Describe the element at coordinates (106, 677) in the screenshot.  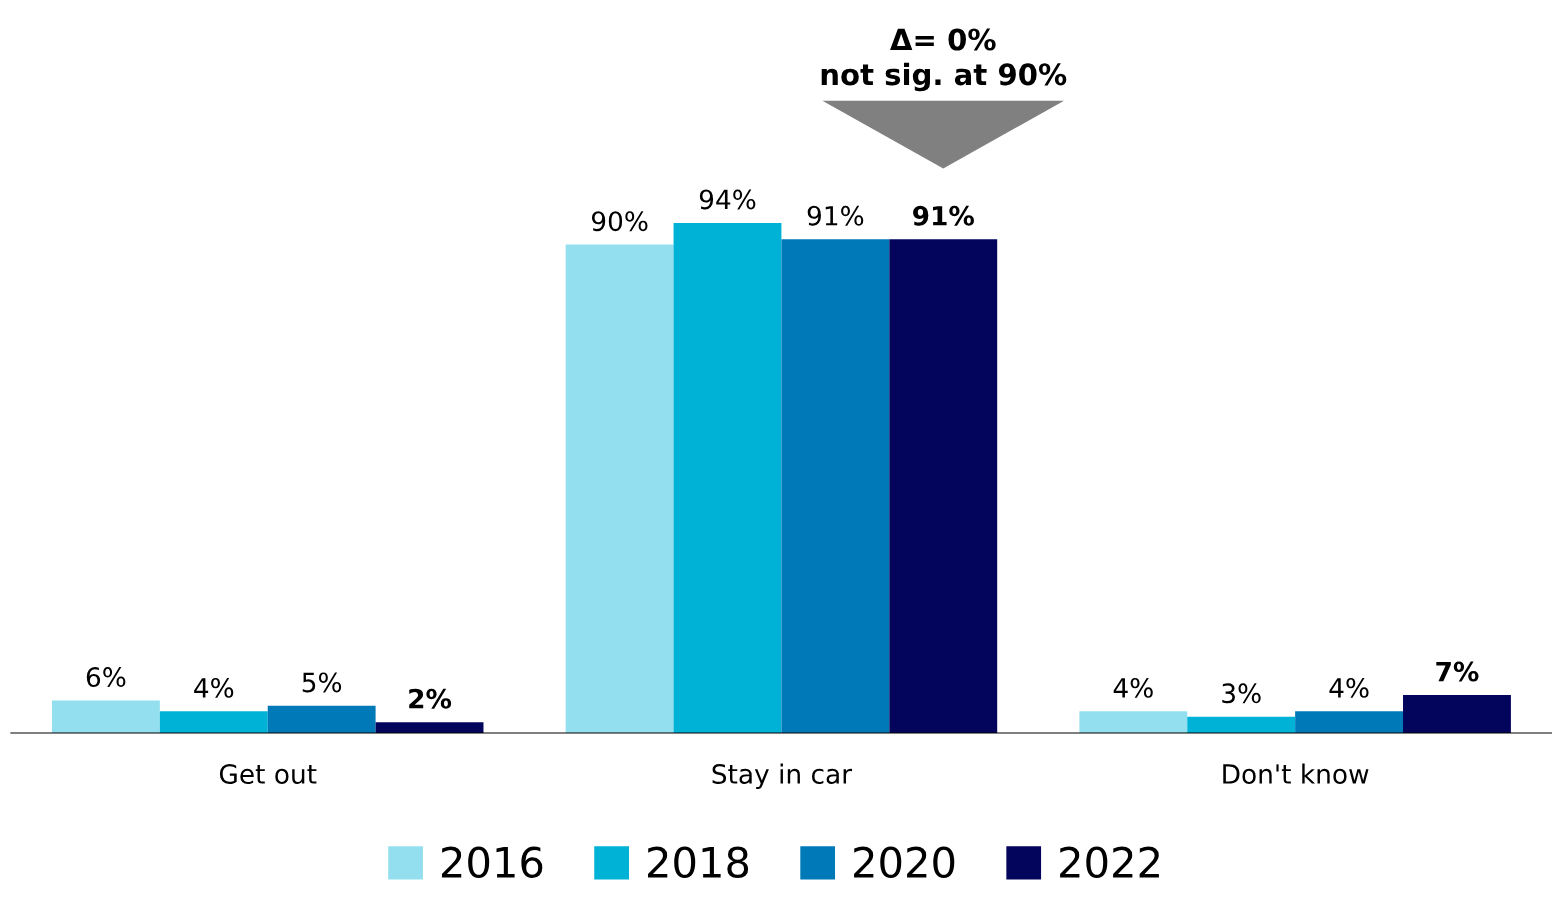
I see `data-label: 6%` at that location.